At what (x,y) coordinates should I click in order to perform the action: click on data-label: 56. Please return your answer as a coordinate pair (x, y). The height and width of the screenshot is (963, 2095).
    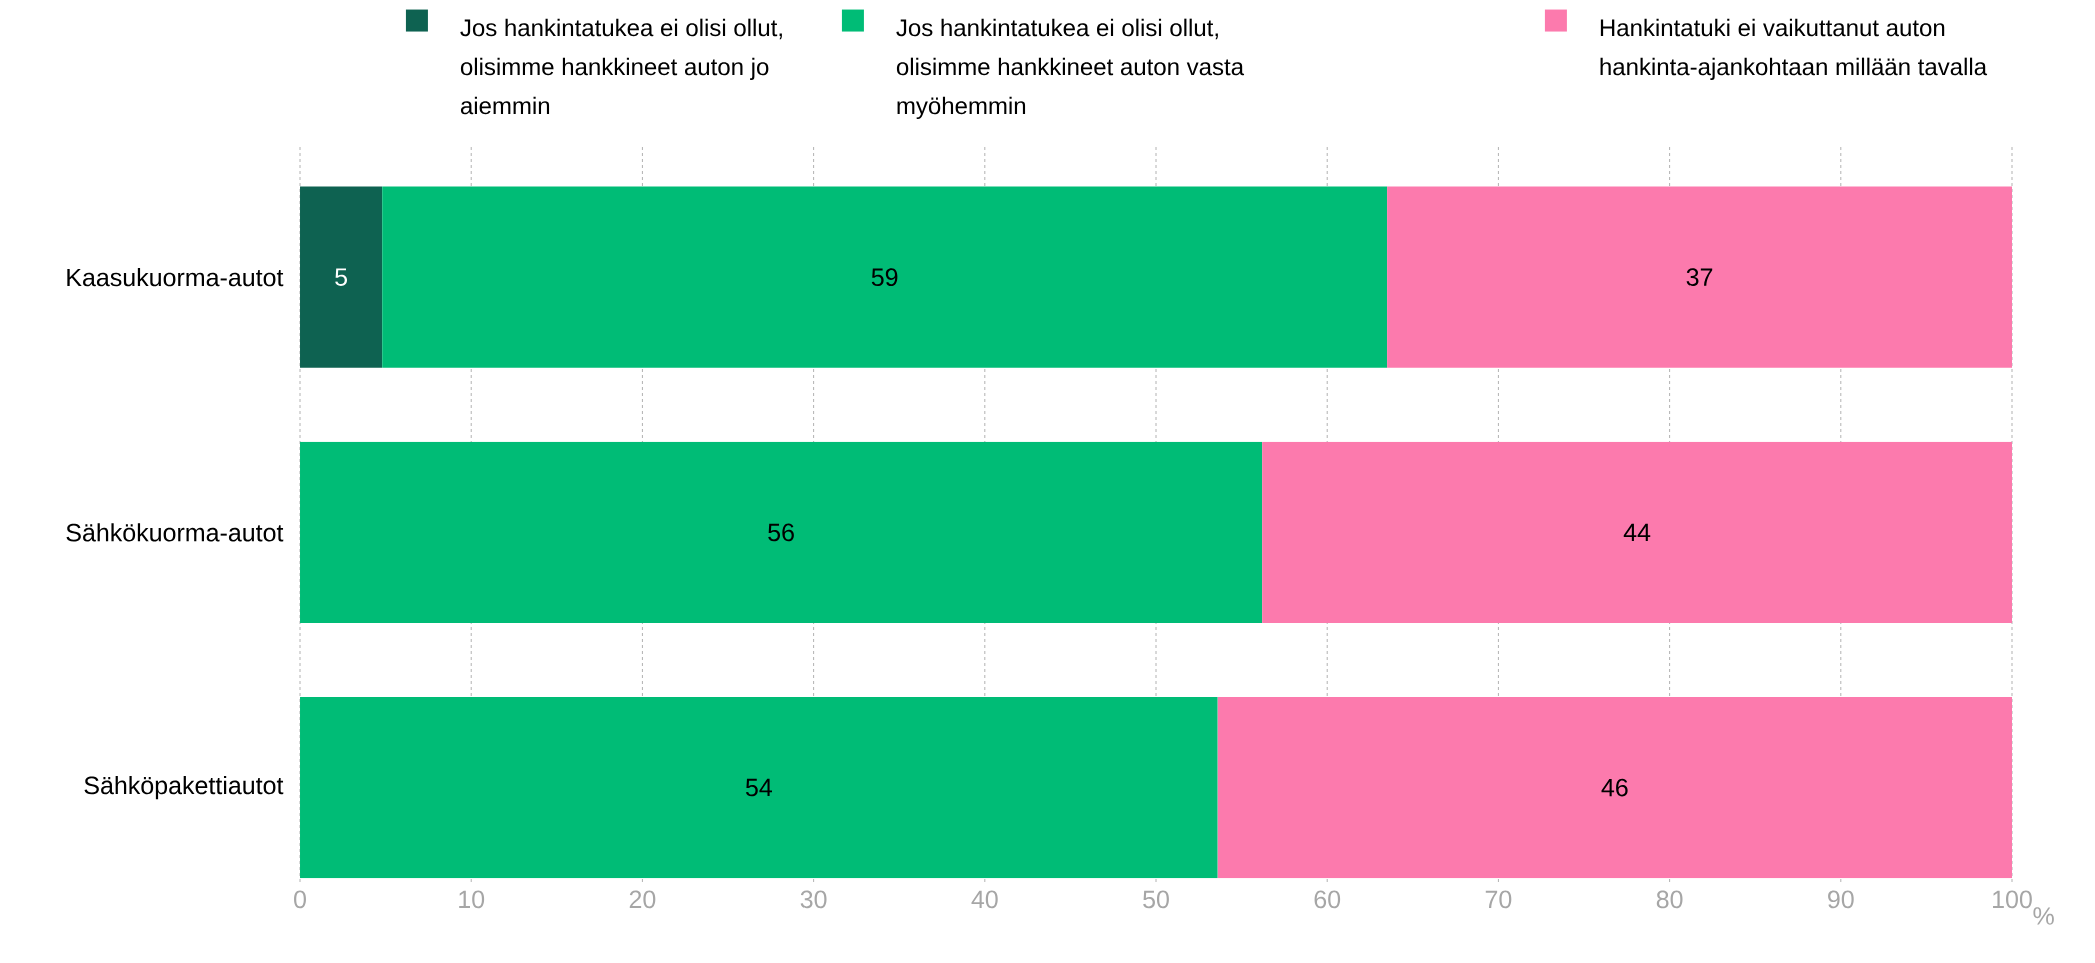
    Looking at the image, I should click on (781, 532).